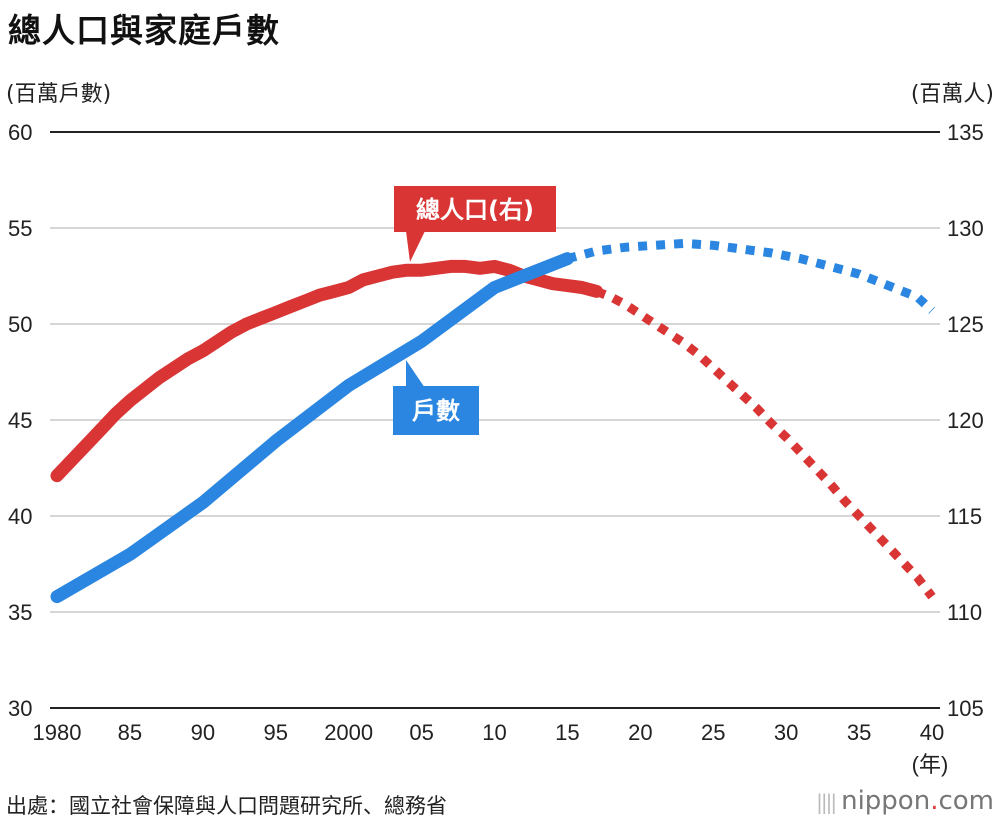 The height and width of the screenshot is (826, 1000). Describe the element at coordinates (713, 732) in the screenshot. I see `x-tick-label: 25` at that location.